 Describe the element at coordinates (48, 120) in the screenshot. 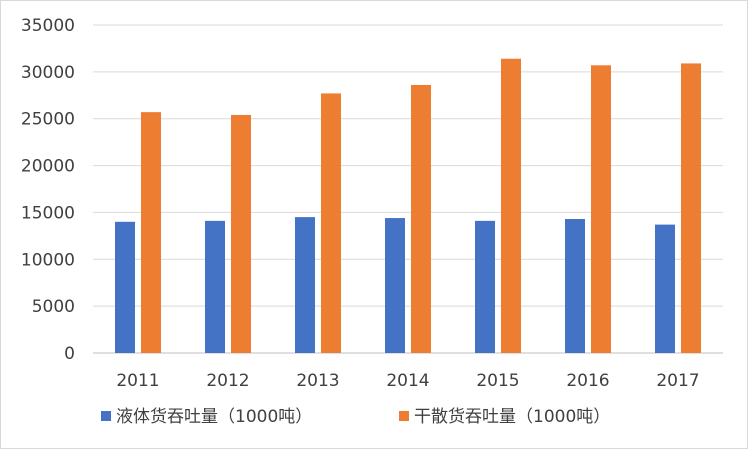

I see `y-tick-label: 25000` at that location.